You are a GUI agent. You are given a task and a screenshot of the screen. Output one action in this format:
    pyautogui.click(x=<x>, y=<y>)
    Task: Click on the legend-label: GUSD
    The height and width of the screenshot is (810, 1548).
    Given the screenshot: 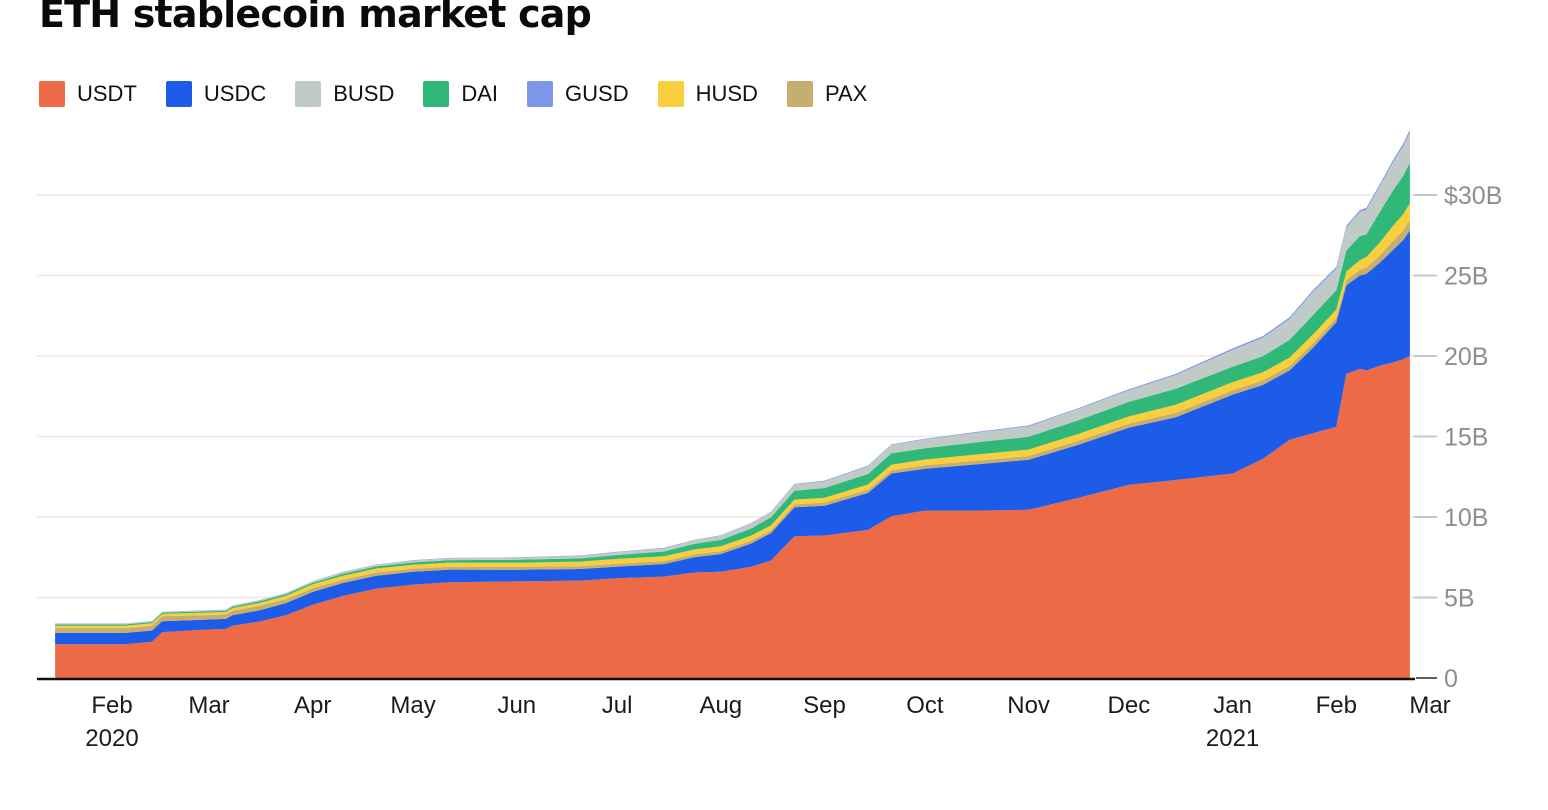 What is the action you would take?
    pyautogui.click(x=597, y=93)
    